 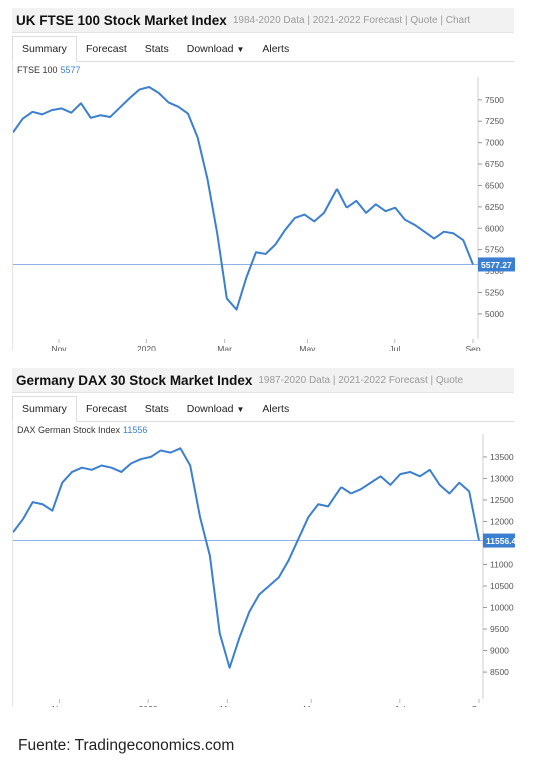 What do you see at coordinates (37, 70) in the screenshot?
I see `legend-series-name: FTSE 100` at bounding box center [37, 70].